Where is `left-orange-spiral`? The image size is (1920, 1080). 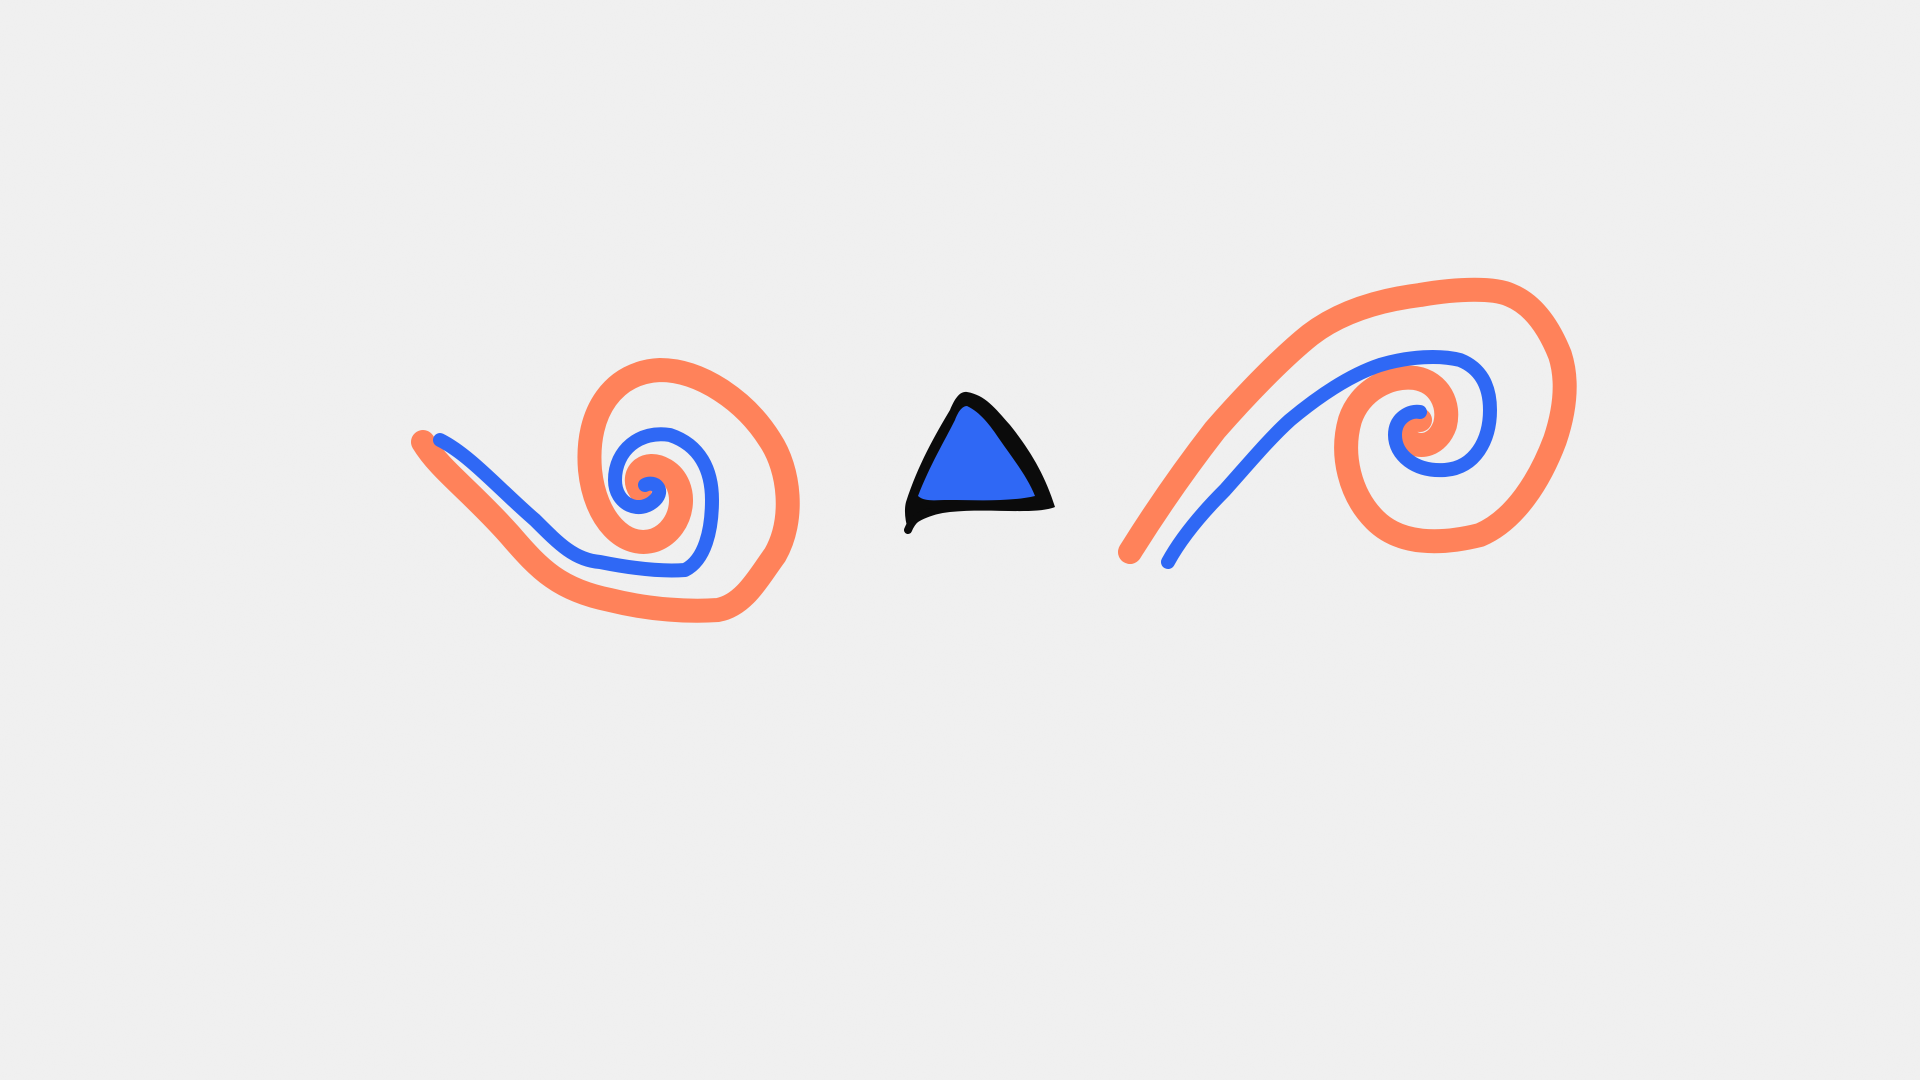
left-orange-spiral is located at coordinates (605, 490).